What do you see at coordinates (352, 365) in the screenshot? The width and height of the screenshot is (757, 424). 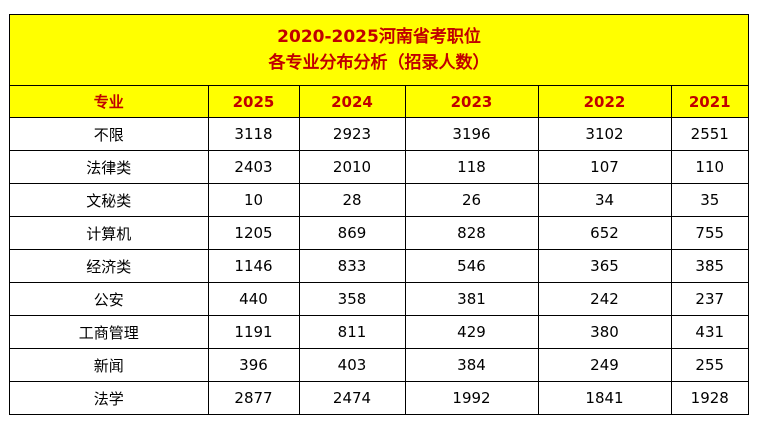 I see `table-cell: 403` at bounding box center [352, 365].